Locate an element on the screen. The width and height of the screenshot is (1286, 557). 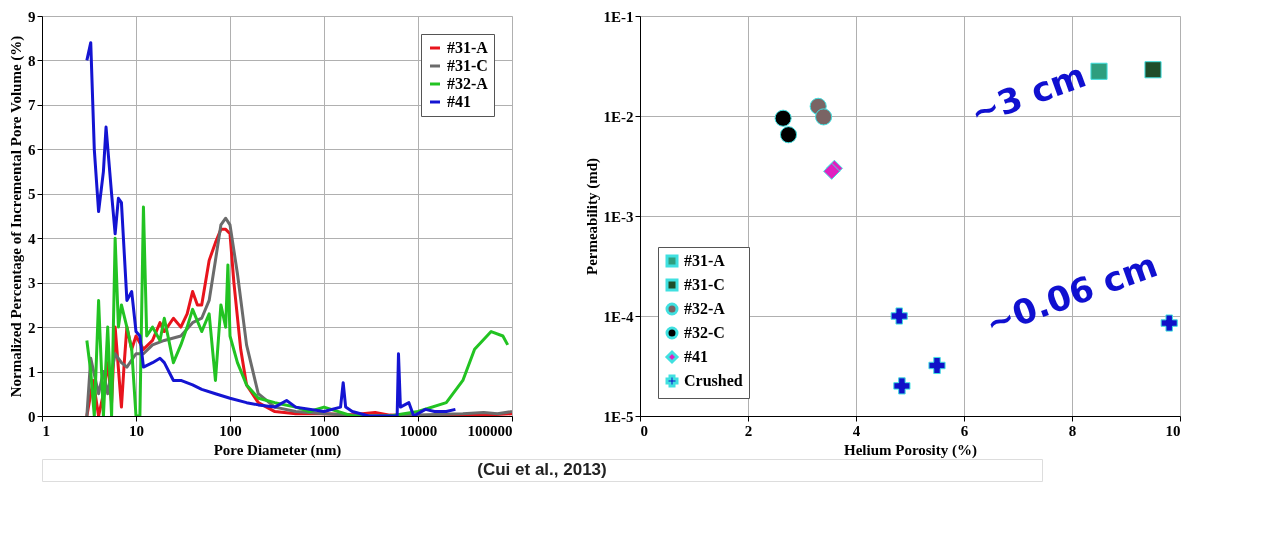
y-tick-label: 1E-2 is located at coordinates (618, 116).